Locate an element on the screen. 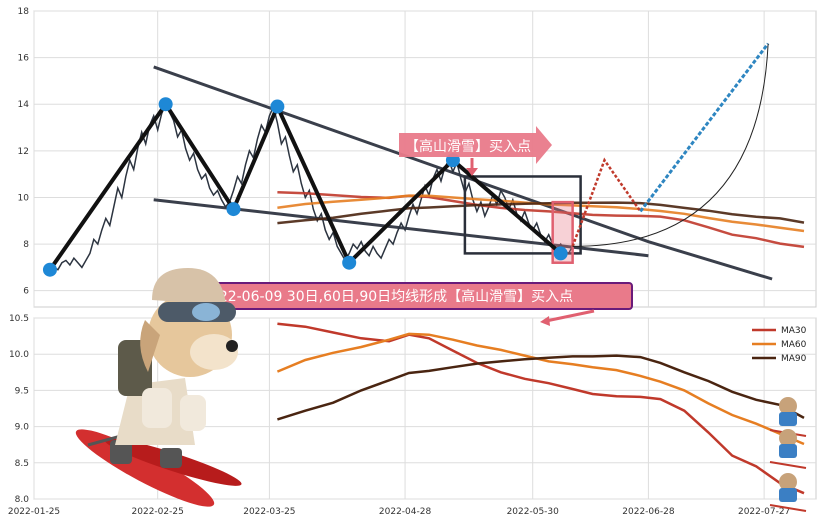  ma-overlay-line is located at coordinates (541, 213).